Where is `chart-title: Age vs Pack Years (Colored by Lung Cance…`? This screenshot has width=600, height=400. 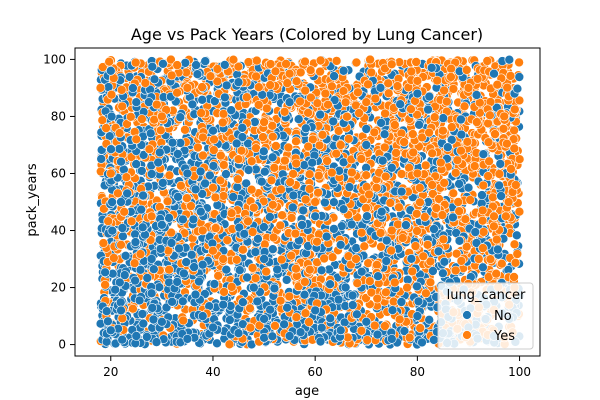 chart-title: Age vs Pack Years (Colored by Lung Cance… is located at coordinates (307, 34).